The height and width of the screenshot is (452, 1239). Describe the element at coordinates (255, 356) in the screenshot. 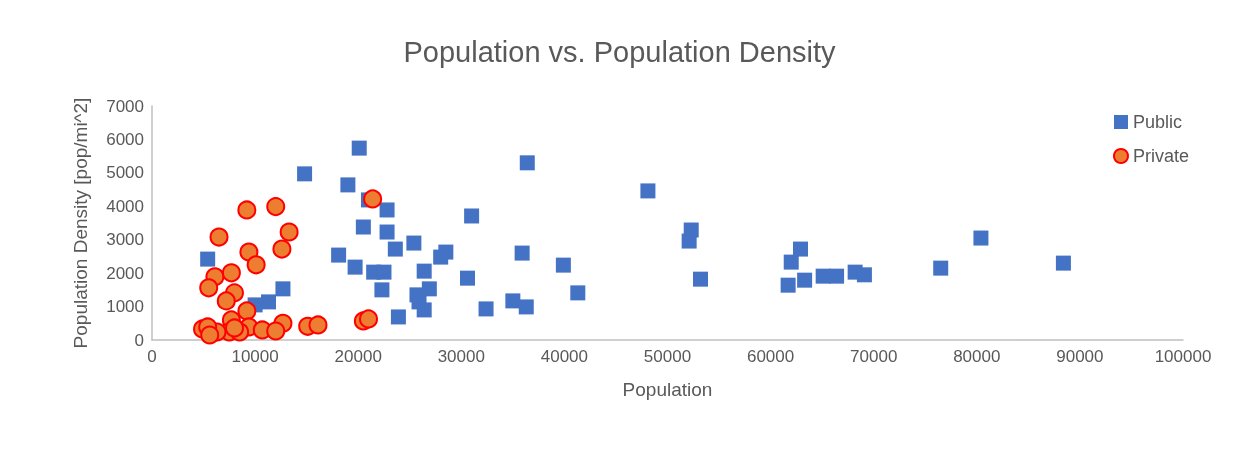

I see `x-tick-label: 10000` at that location.